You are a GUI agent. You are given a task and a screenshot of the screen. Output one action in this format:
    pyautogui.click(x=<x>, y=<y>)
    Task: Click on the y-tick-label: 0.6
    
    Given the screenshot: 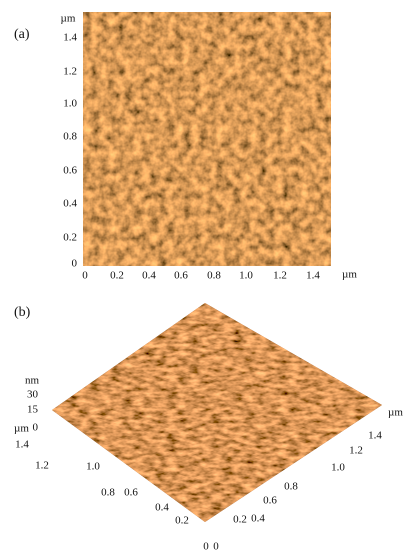 What is the action you would take?
    pyautogui.click(x=70, y=171)
    